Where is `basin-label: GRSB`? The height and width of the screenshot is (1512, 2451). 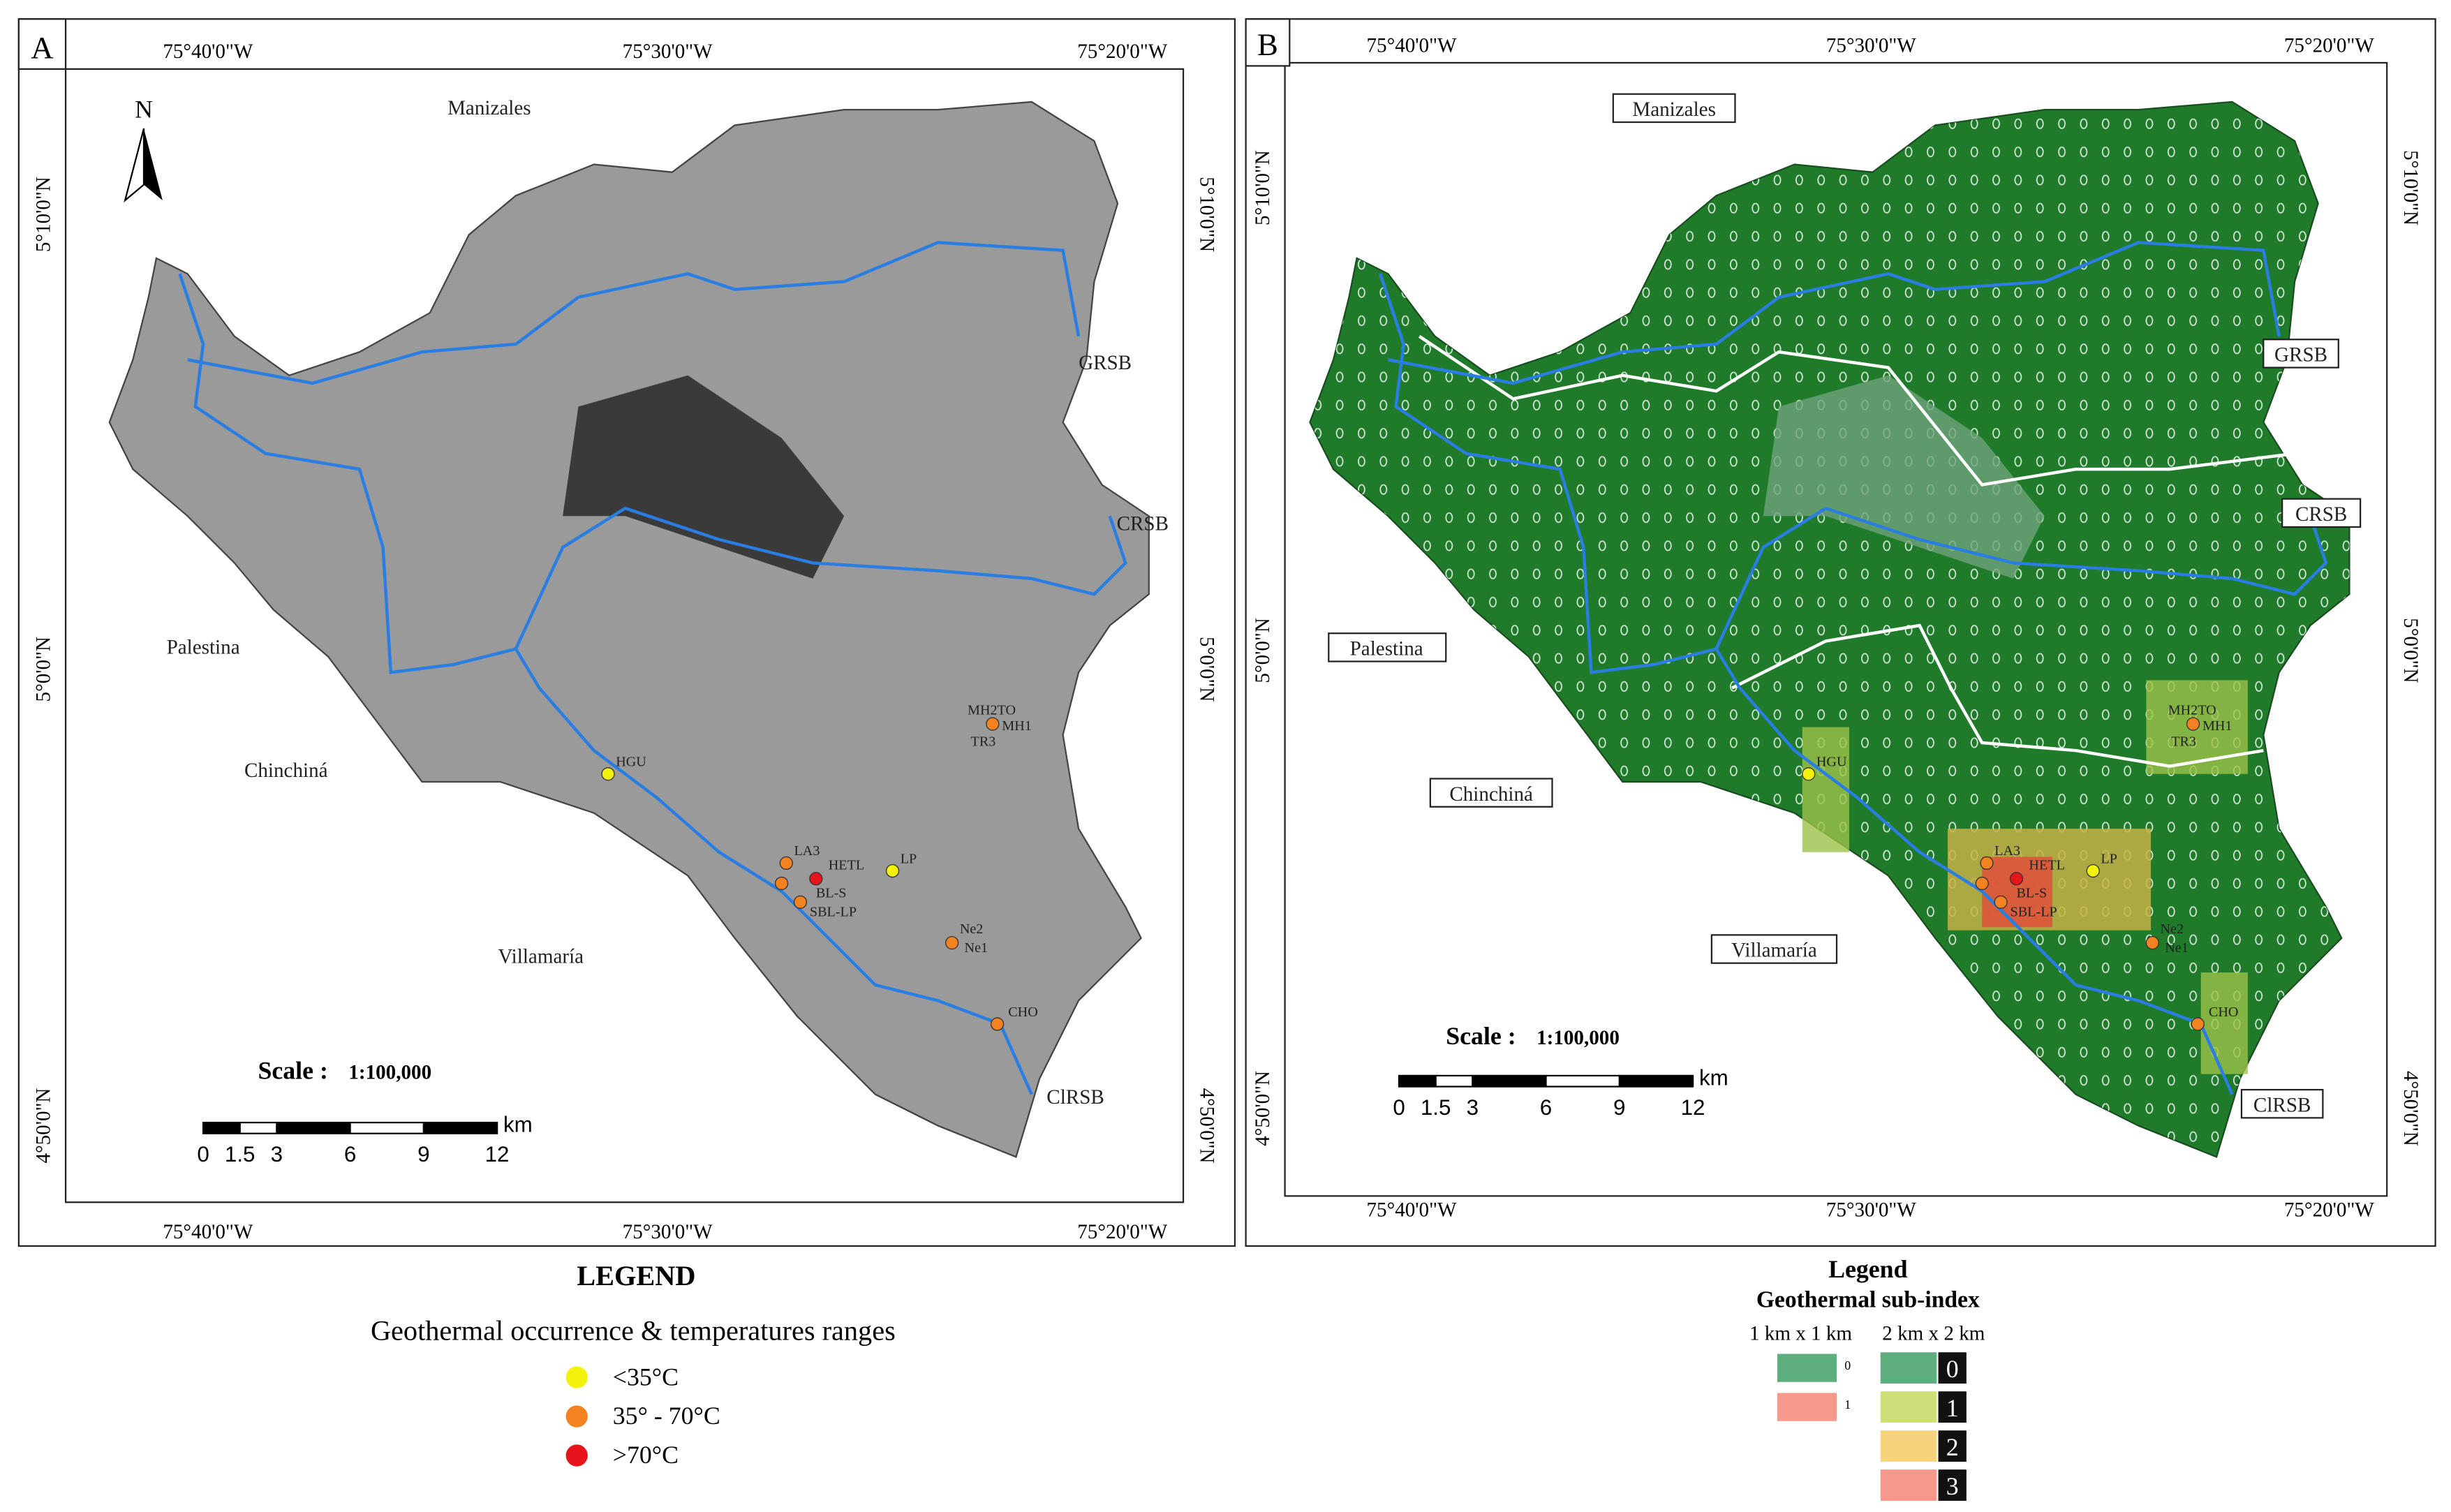 basin-label: GRSB is located at coordinates (1105, 363).